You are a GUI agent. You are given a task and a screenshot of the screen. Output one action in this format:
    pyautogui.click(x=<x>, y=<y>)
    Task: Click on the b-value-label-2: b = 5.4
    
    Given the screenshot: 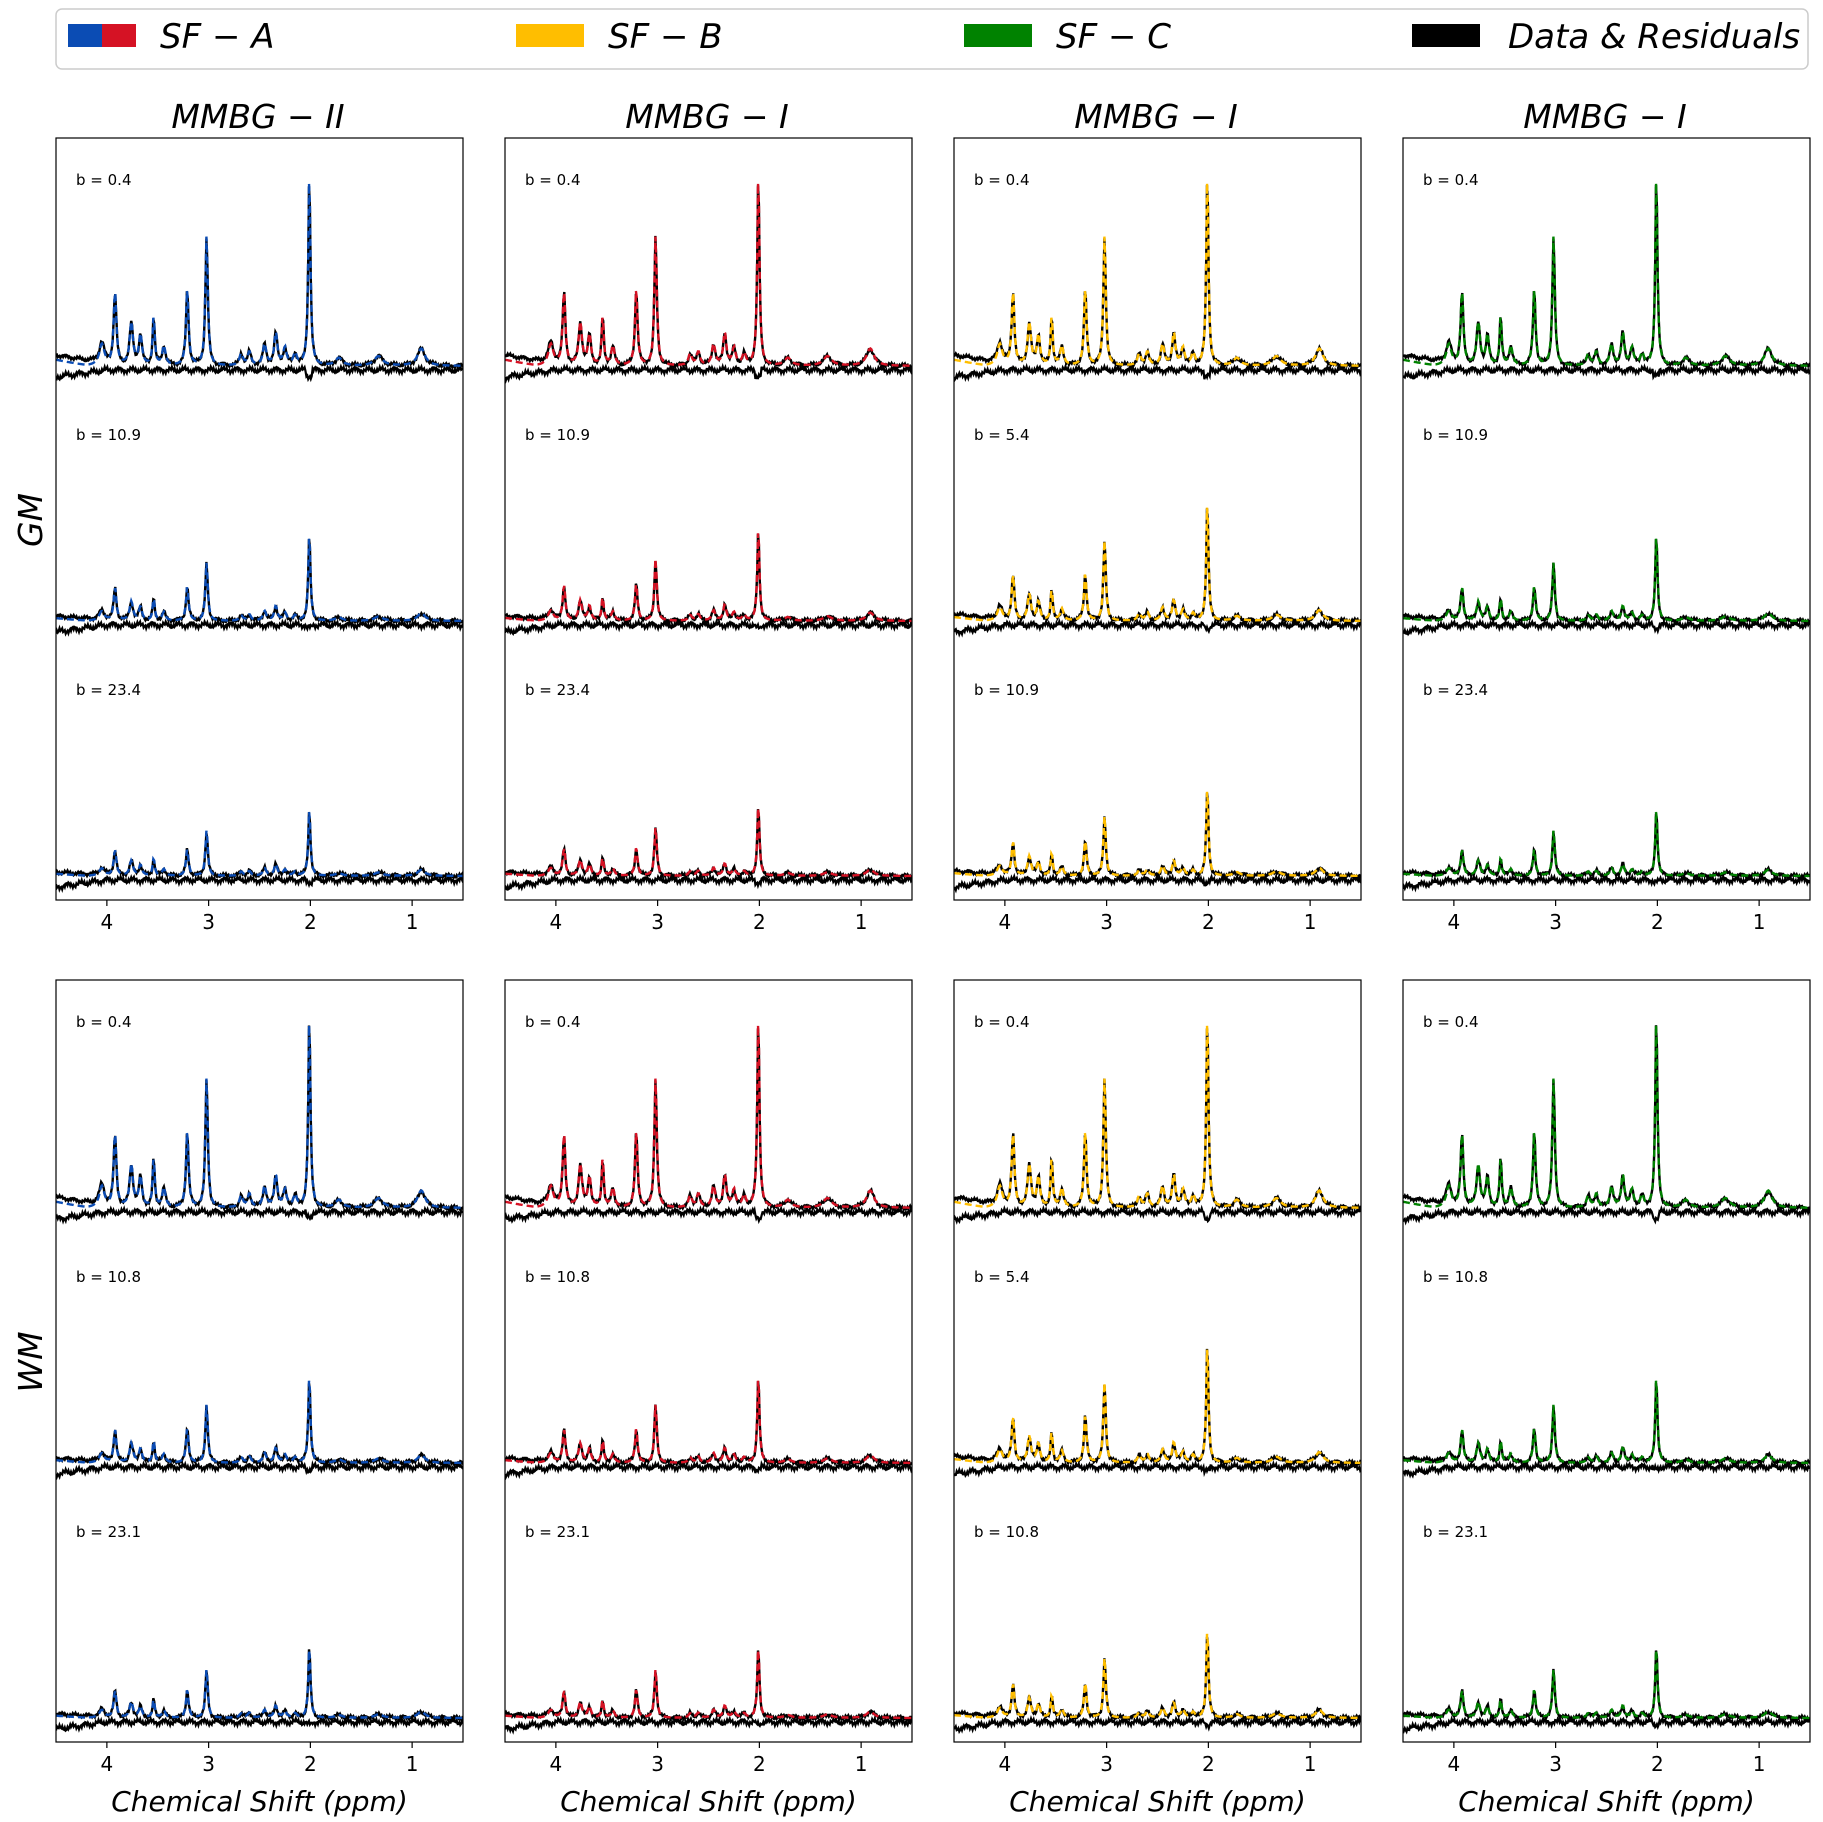 What is the action you would take?
    pyautogui.click(x=1001, y=1277)
    